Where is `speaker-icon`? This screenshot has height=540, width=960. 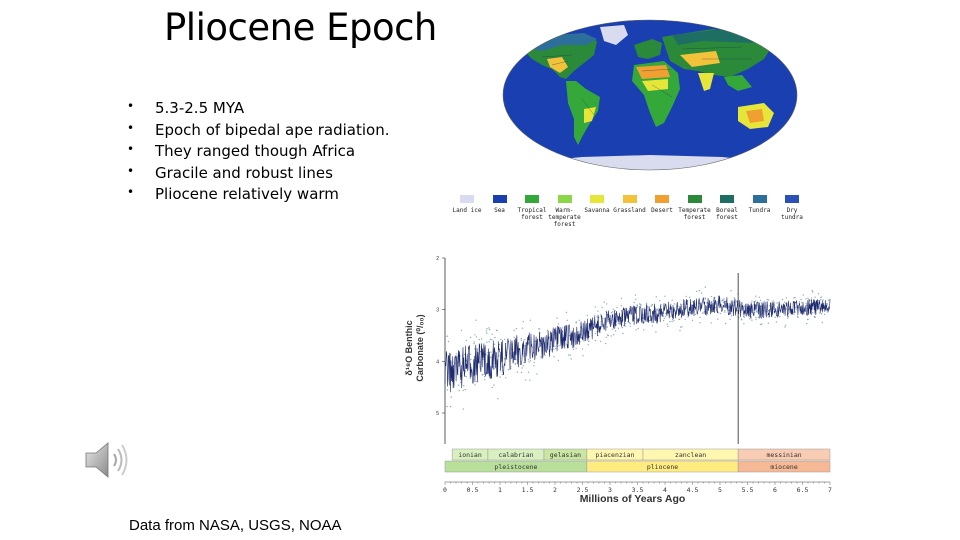
speaker-icon is located at coordinates (107, 460).